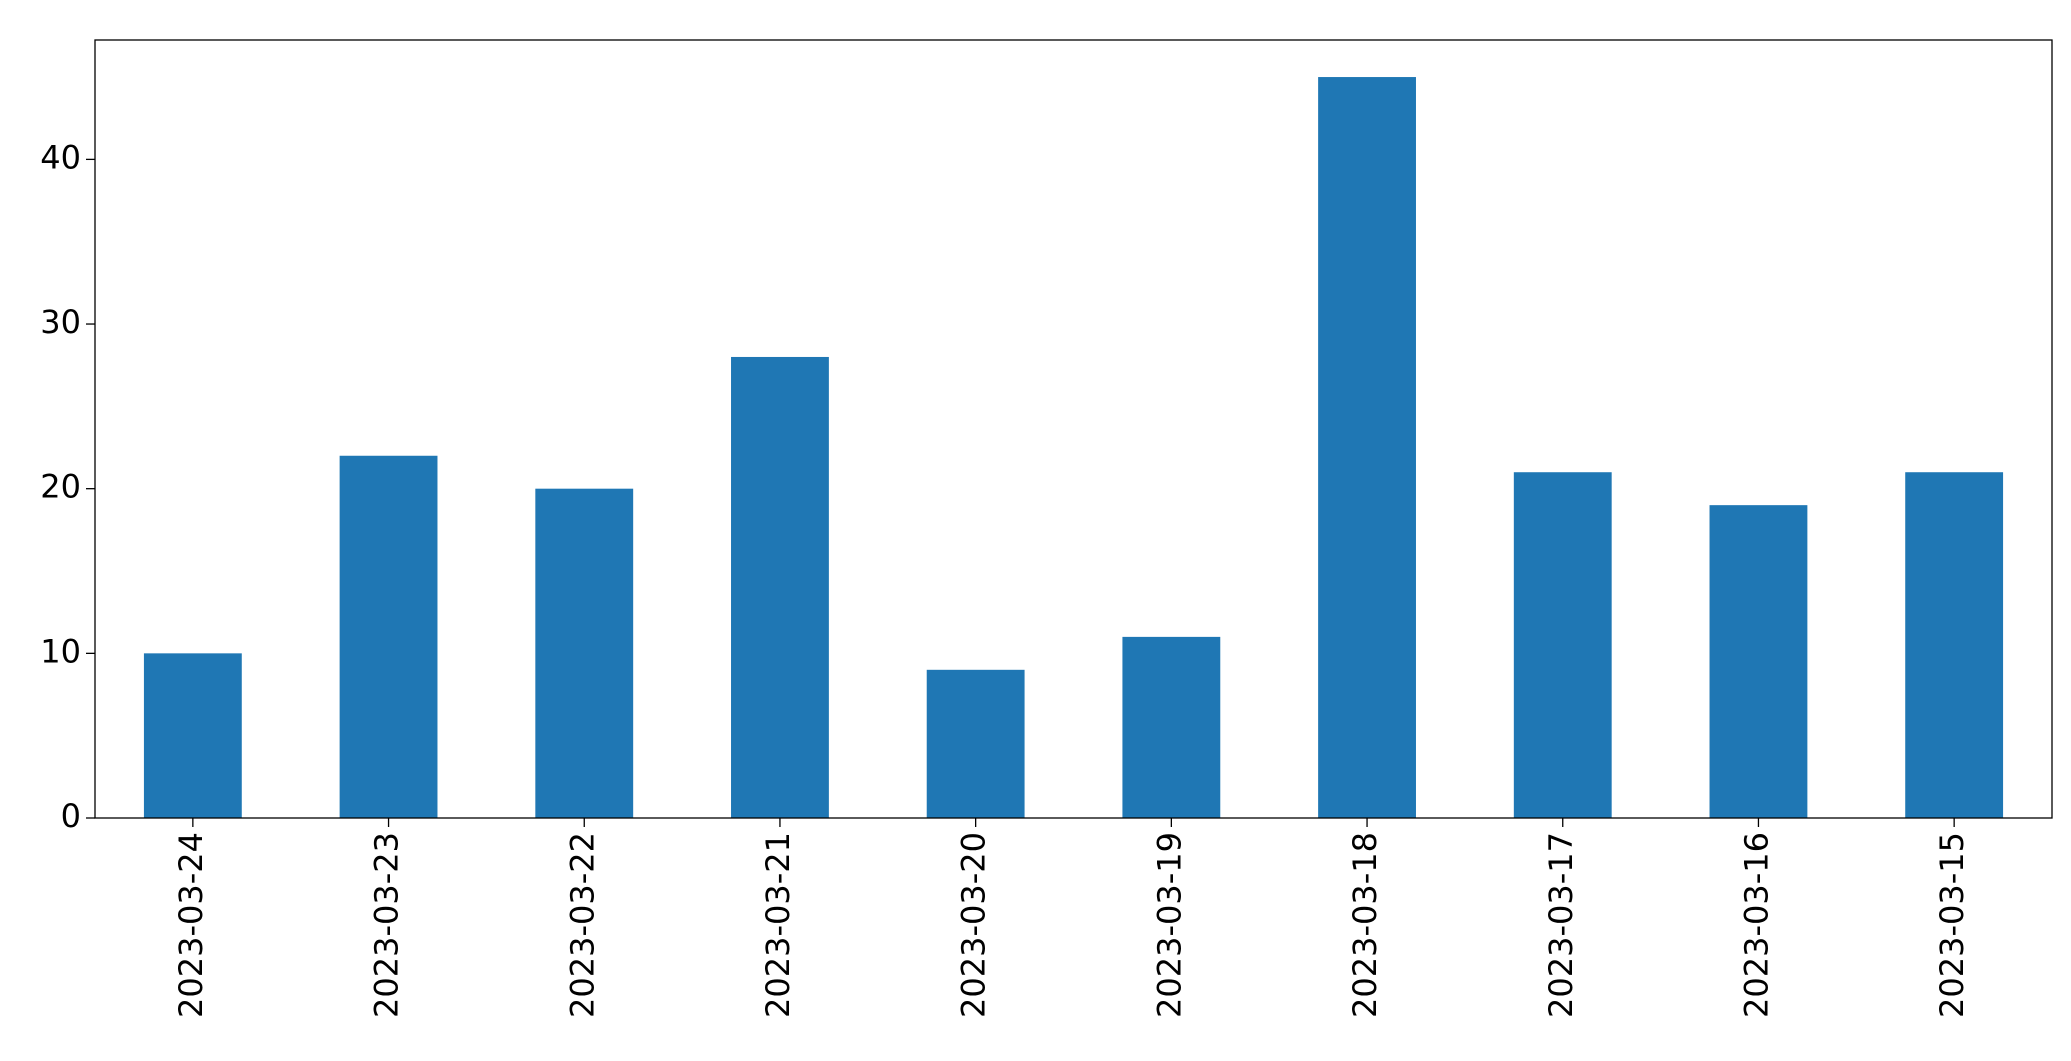 Image resolution: width=2071 pixels, height=1061 pixels. Describe the element at coordinates (60, 322) in the screenshot. I see `y-tick-label: 30` at that location.